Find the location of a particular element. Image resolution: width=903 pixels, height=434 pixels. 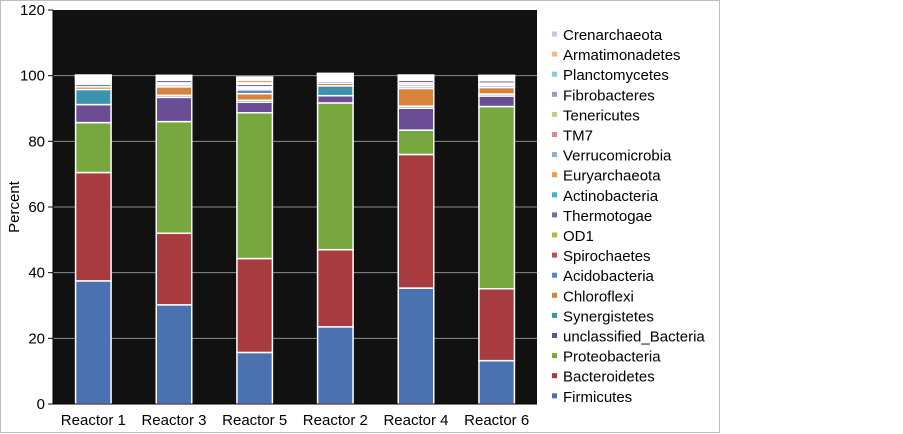

legend-item: Thermotogae is located at coordinates (602, 216).